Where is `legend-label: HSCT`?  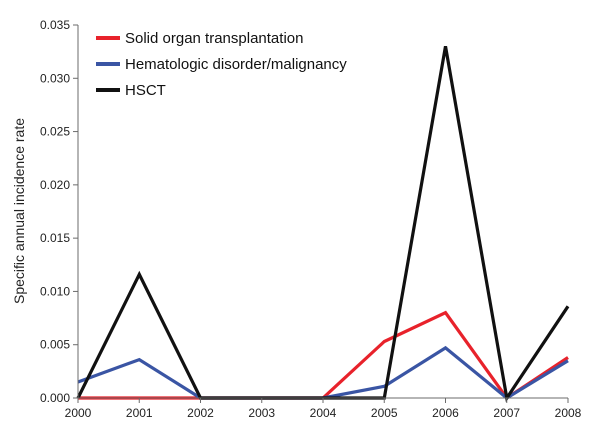 legend-label: HSCT is located at coordinates (145, 90).